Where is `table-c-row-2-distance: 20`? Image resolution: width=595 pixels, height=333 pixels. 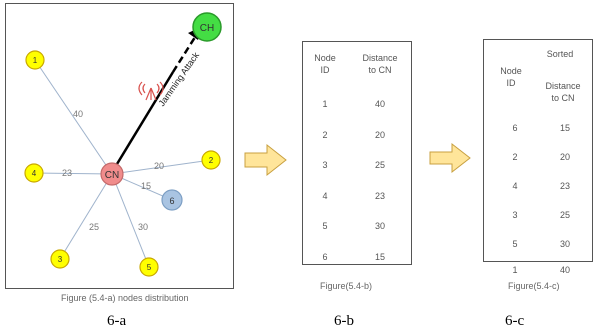
table-c-row-2-distance: 20 is located at coordinates (564, 157).